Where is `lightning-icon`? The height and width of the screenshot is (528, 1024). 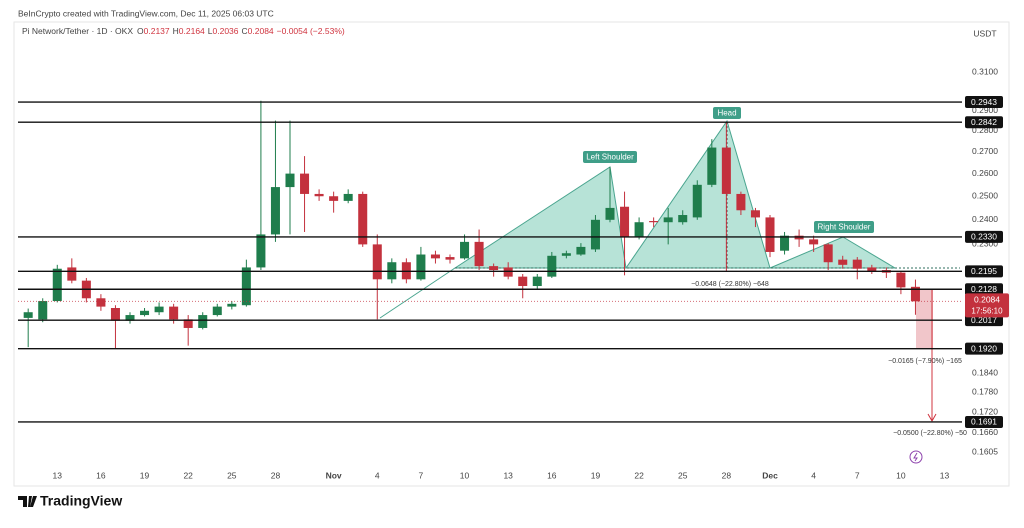 lightning-icon is located at coordinates (916, 457).